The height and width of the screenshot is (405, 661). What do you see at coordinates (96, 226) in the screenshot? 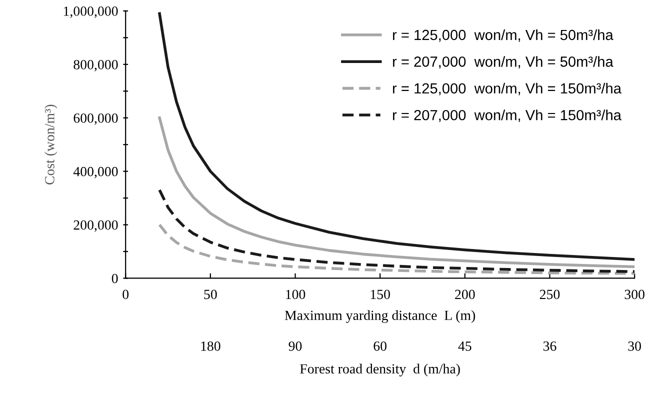
I see `y-tick-label: 200,000` at bounding box center [96, 226].